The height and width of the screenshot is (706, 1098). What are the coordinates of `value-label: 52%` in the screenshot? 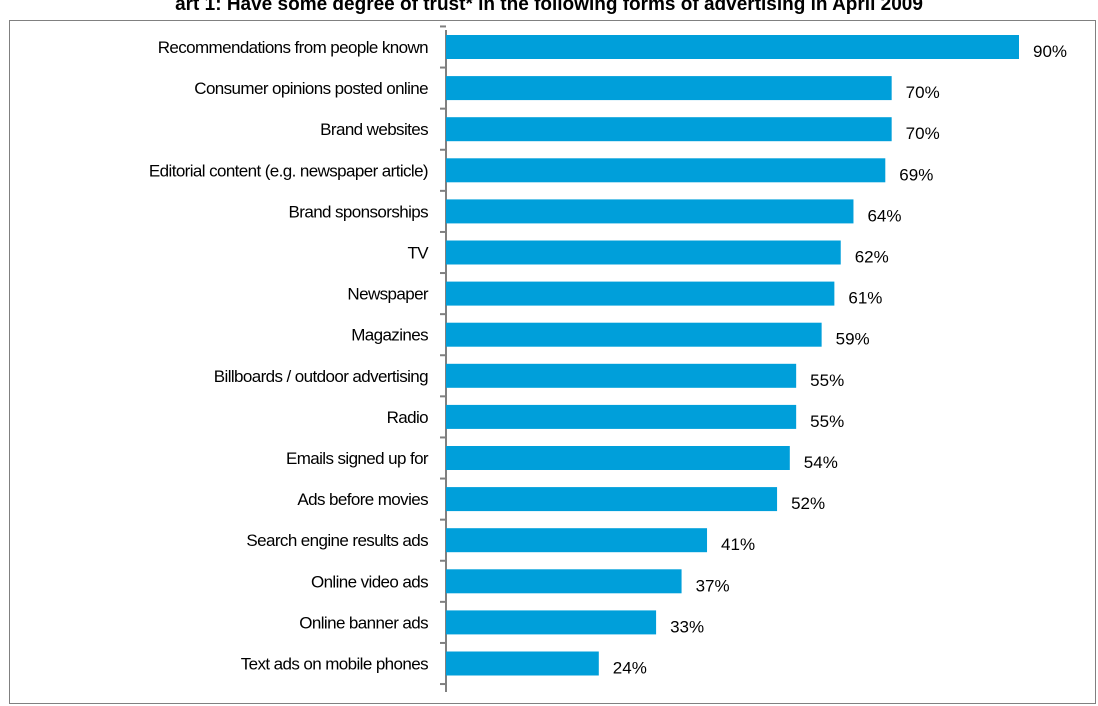 It's located at (808, 503).